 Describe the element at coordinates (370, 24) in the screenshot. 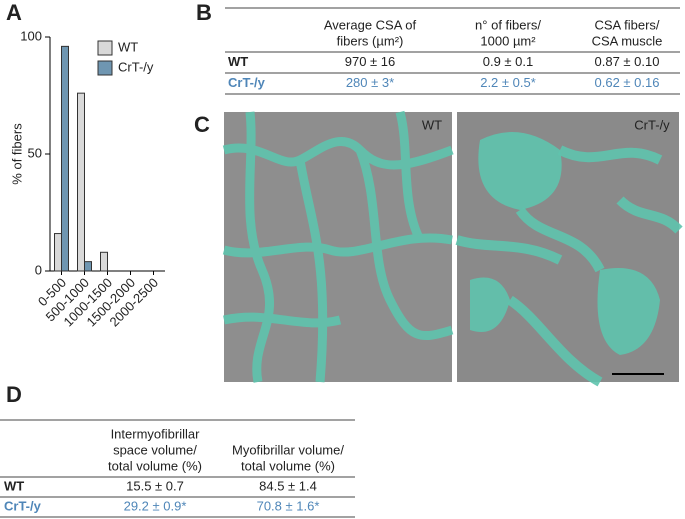

I see `column-header: Average CSA of` at that location.